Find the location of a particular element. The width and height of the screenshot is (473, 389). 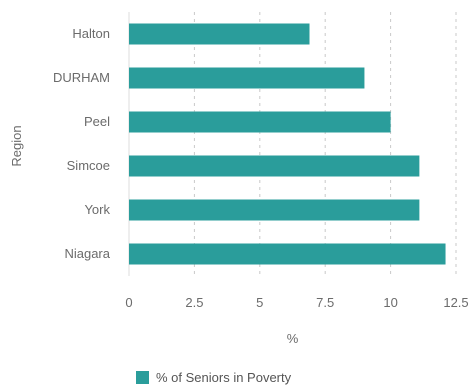

y-tick-label: Niagara is located at coordinates (87, 253).